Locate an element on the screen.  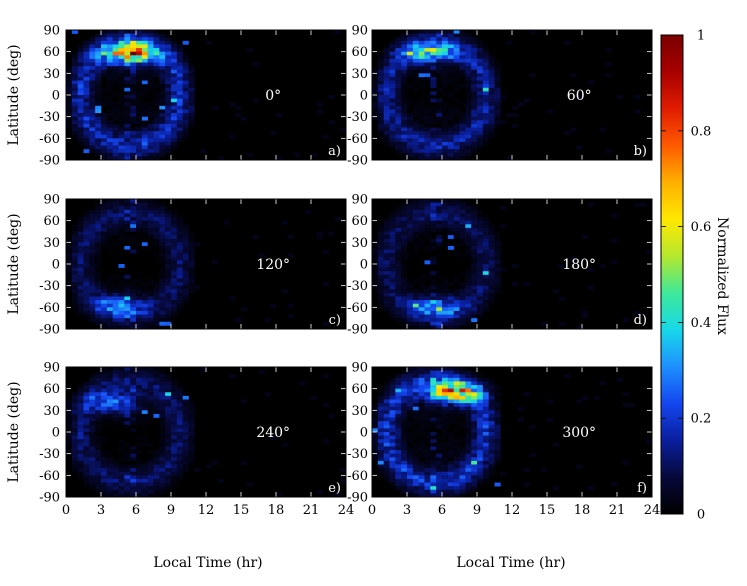
colorbar-tick-label: 0.2 is located at coordinates (701, 419).